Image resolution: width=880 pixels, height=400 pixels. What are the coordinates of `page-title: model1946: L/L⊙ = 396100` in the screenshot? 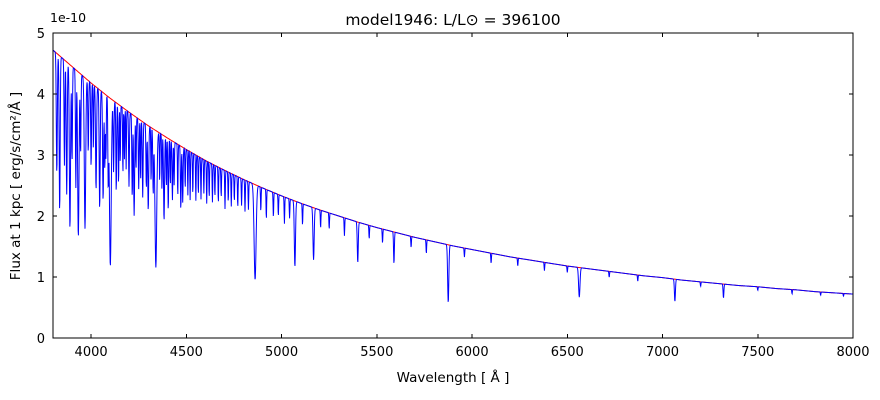 It's located at (452, 20).